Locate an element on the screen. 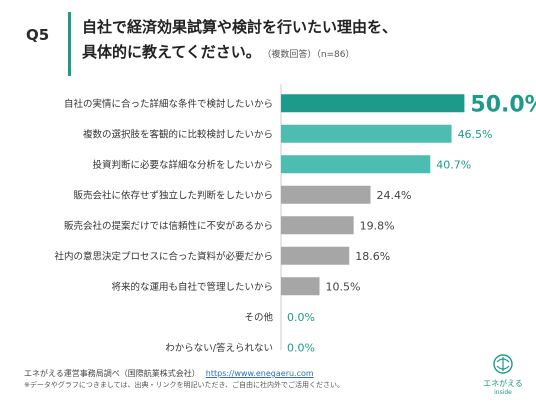 This screenshot has width=536, height=402. logo-text: エネがえる is located at coordinates (503, 383).